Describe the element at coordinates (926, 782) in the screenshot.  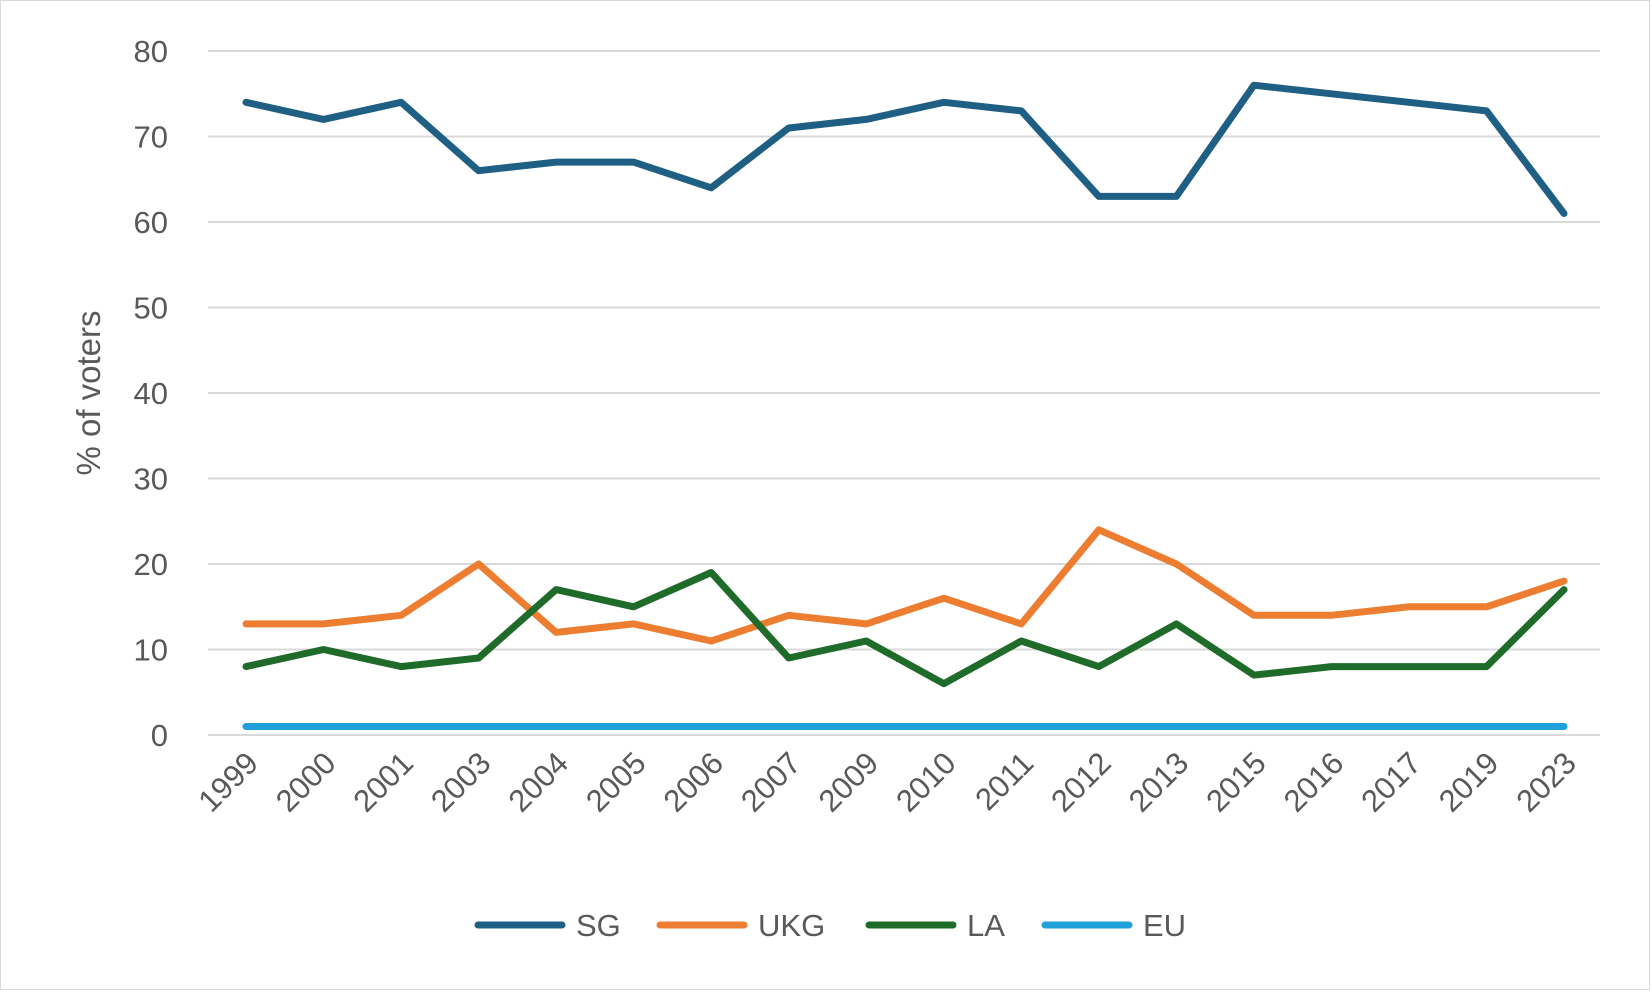
I see `x-tick-label: 2010` at that location.